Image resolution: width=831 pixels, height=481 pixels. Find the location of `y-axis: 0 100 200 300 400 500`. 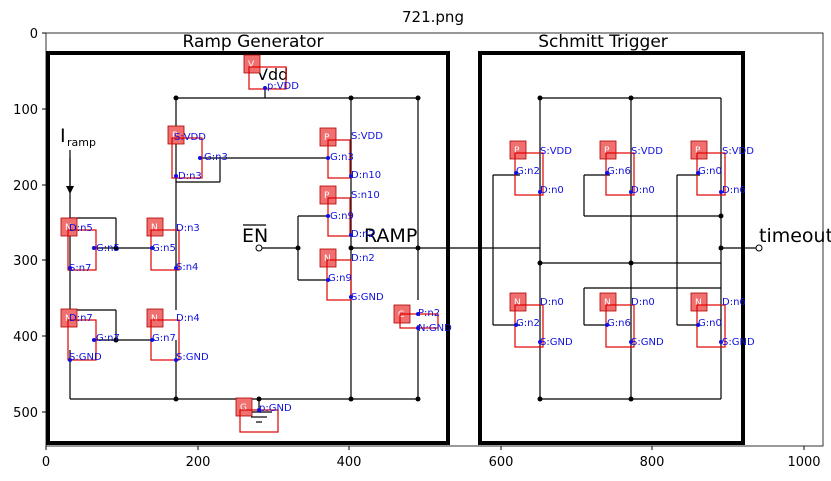

y-axis: 0 100 200 300 400 500 is located at coordinates (29, 224).